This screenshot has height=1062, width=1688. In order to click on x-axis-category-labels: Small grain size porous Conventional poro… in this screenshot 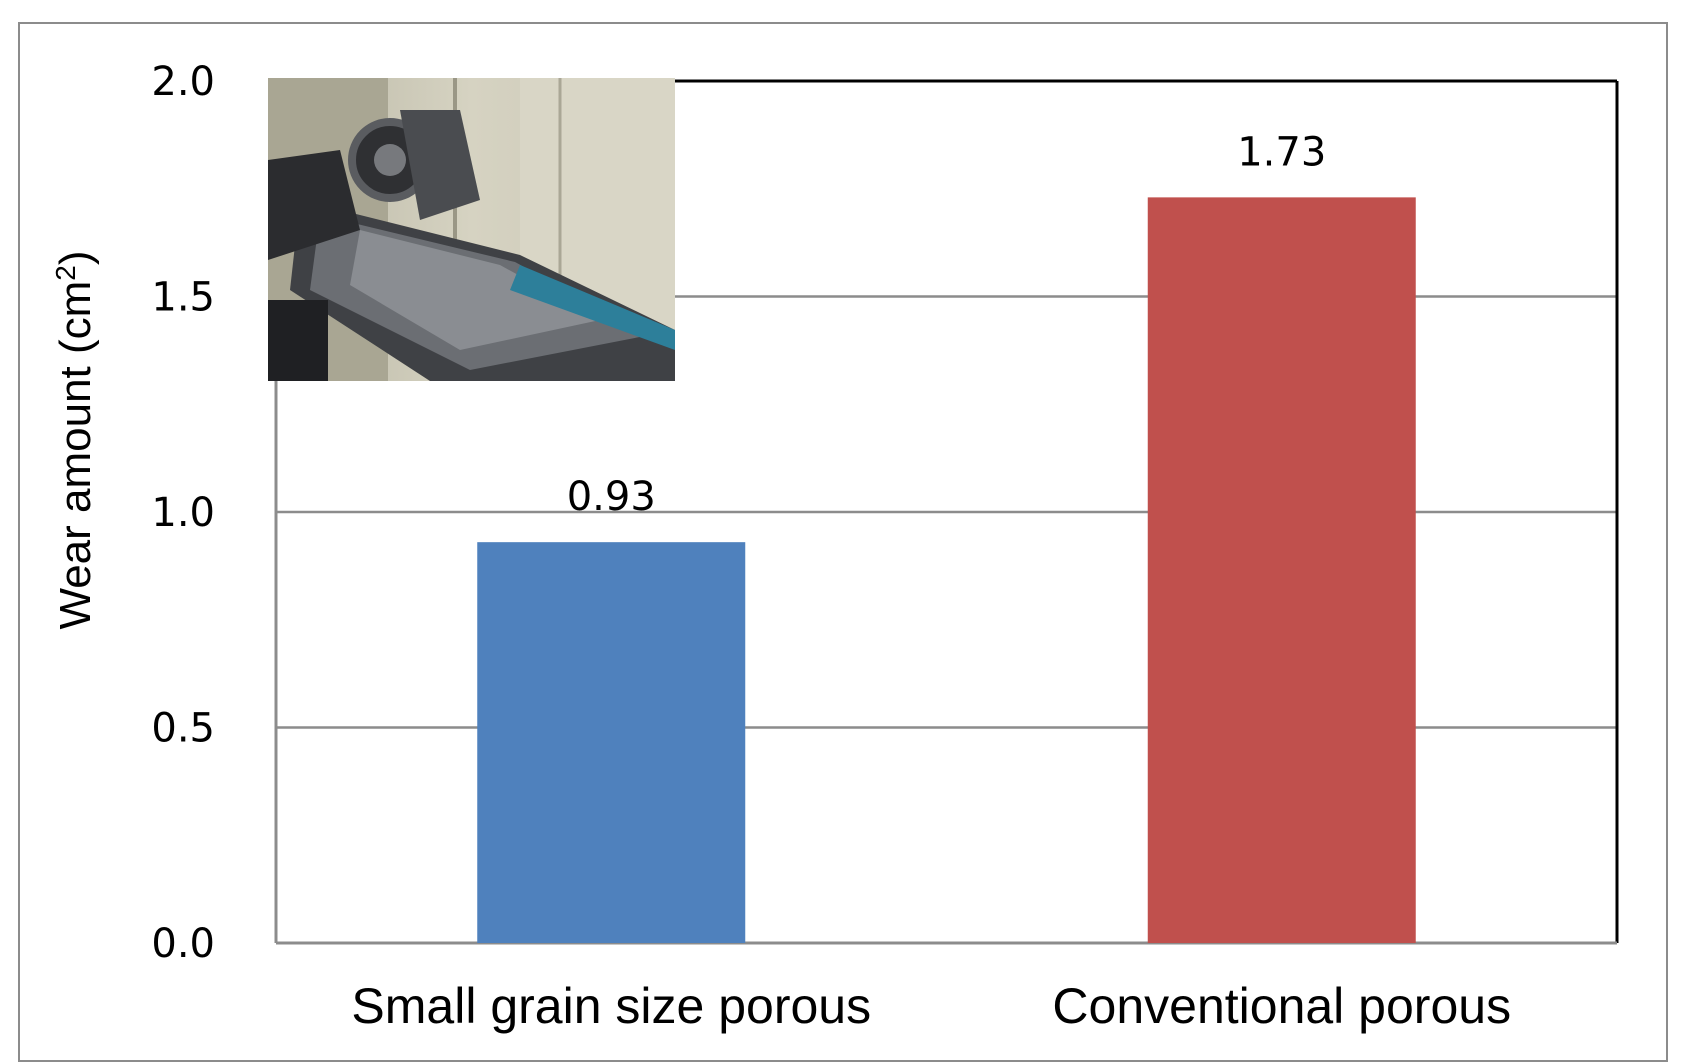, I will do `click(931, 1006)`.